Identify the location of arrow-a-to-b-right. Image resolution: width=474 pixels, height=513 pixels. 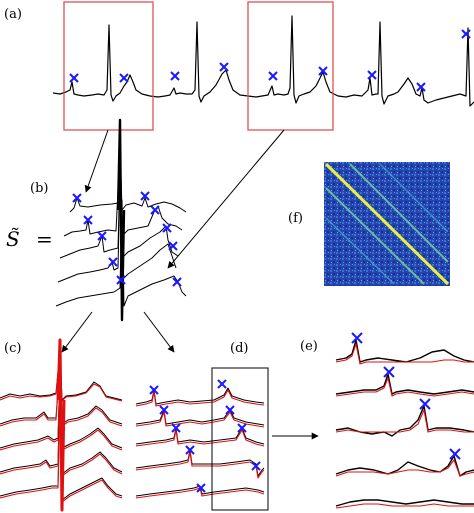
(226, 199).